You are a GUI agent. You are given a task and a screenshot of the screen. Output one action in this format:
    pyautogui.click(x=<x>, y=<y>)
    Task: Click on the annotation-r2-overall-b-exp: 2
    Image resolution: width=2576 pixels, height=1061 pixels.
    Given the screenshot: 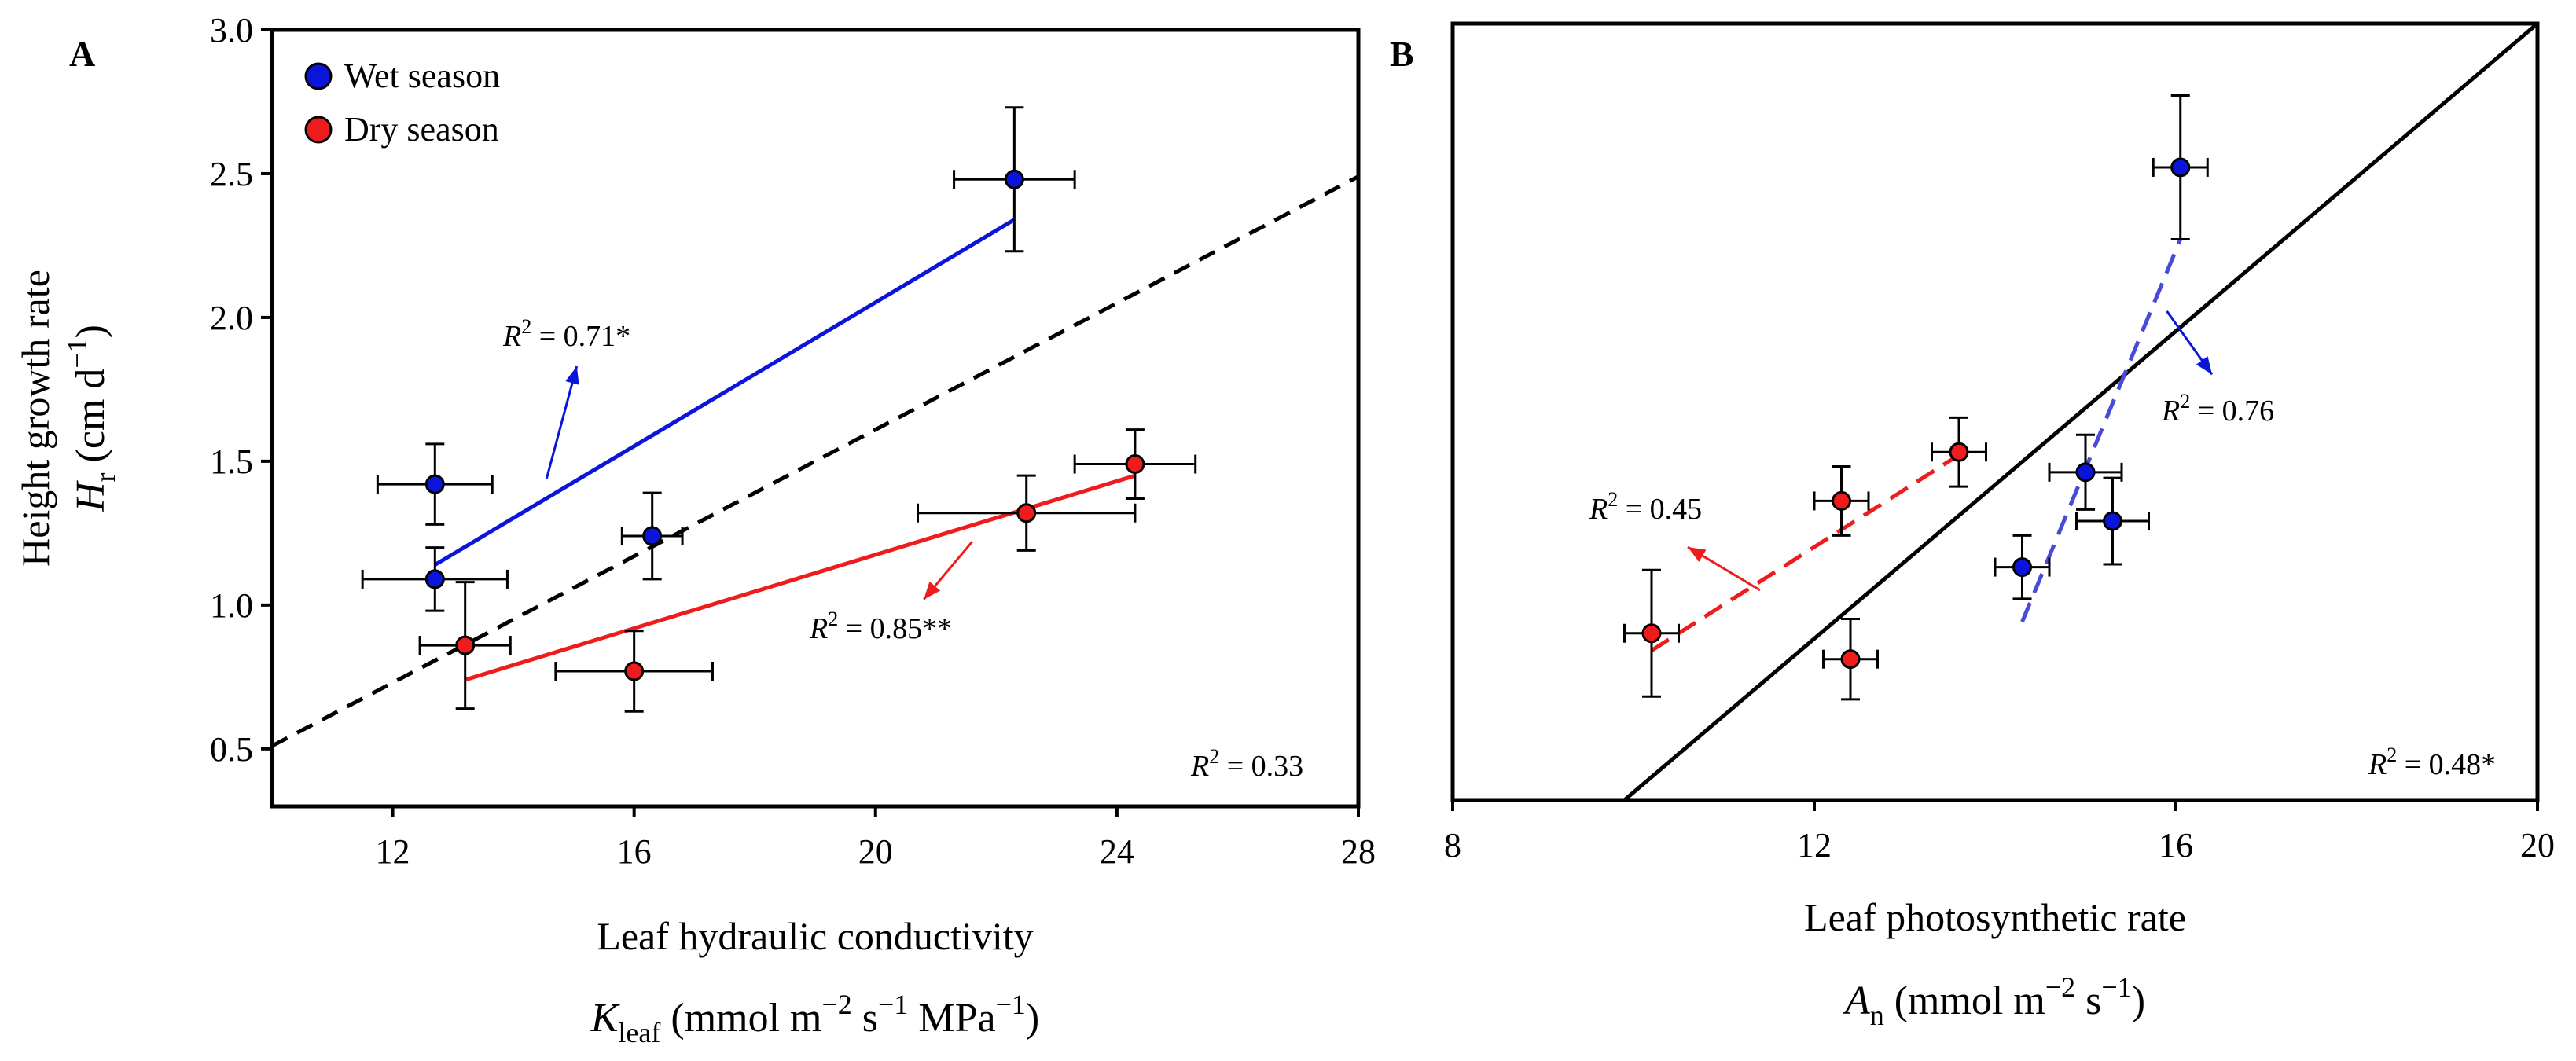 What is the action you would take?
    pyautogui.click(x=2392, y=754)
    